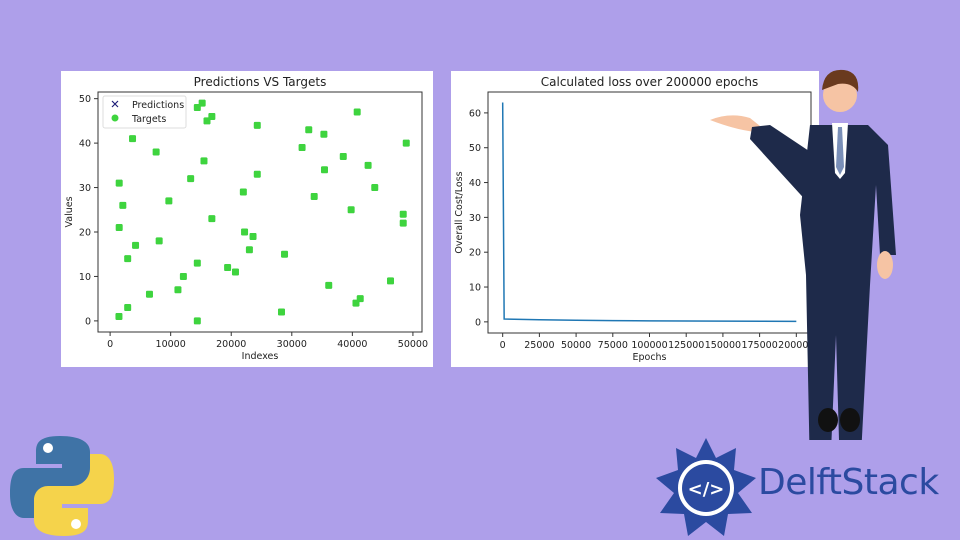  I want to click on x-tick-label: 10000, so click(171, 344).